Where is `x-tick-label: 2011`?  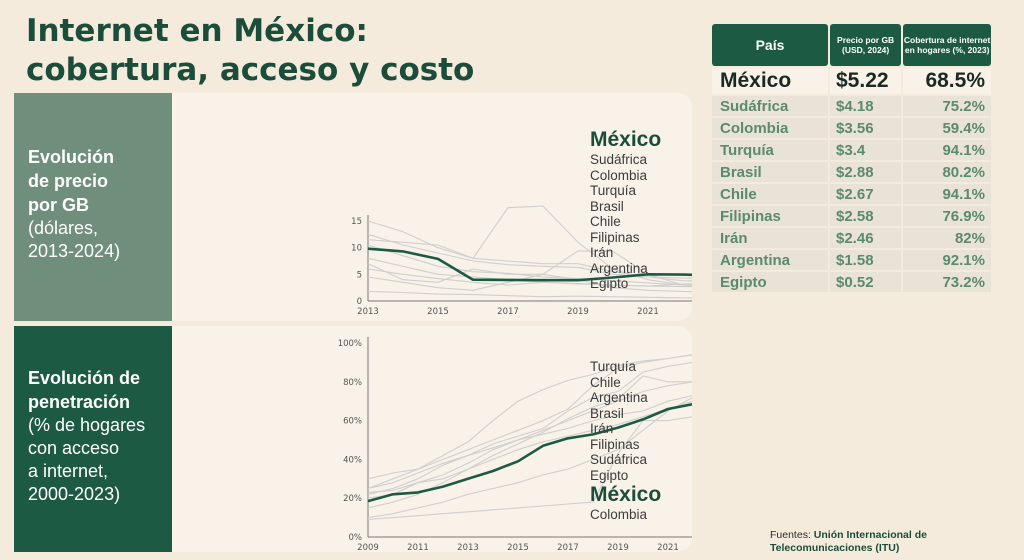 x-tick-label: 2011 is located at coordinates (418, 547).